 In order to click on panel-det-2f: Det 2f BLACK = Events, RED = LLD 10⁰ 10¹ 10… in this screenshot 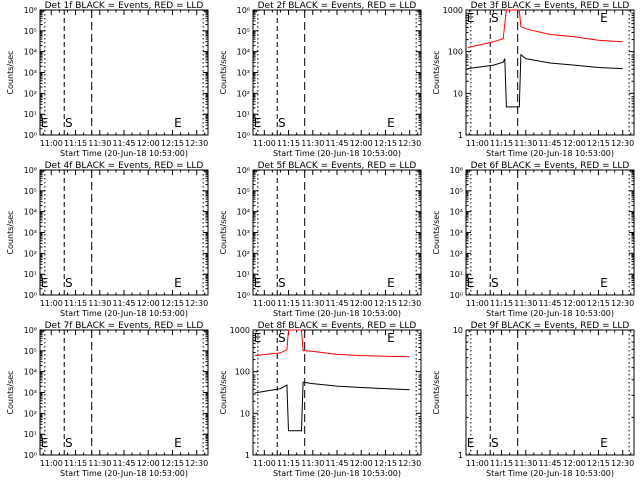, I will do `click(320, 79)`.